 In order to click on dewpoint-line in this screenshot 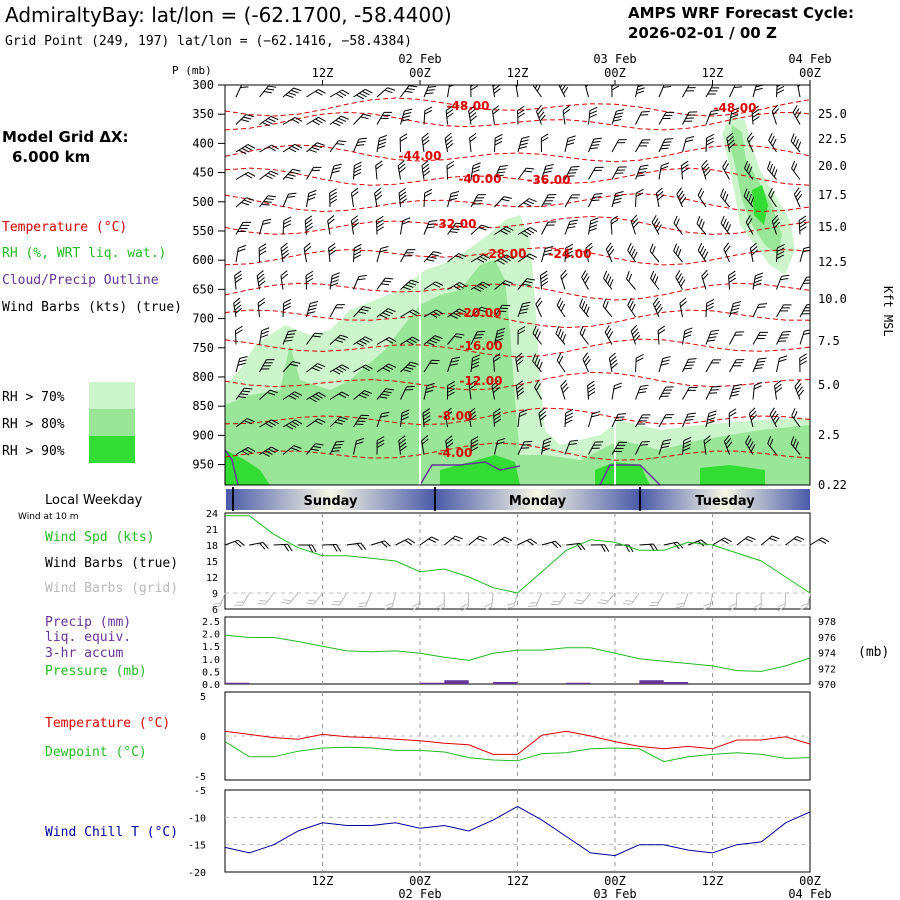, I will do `click(517, 752)`.